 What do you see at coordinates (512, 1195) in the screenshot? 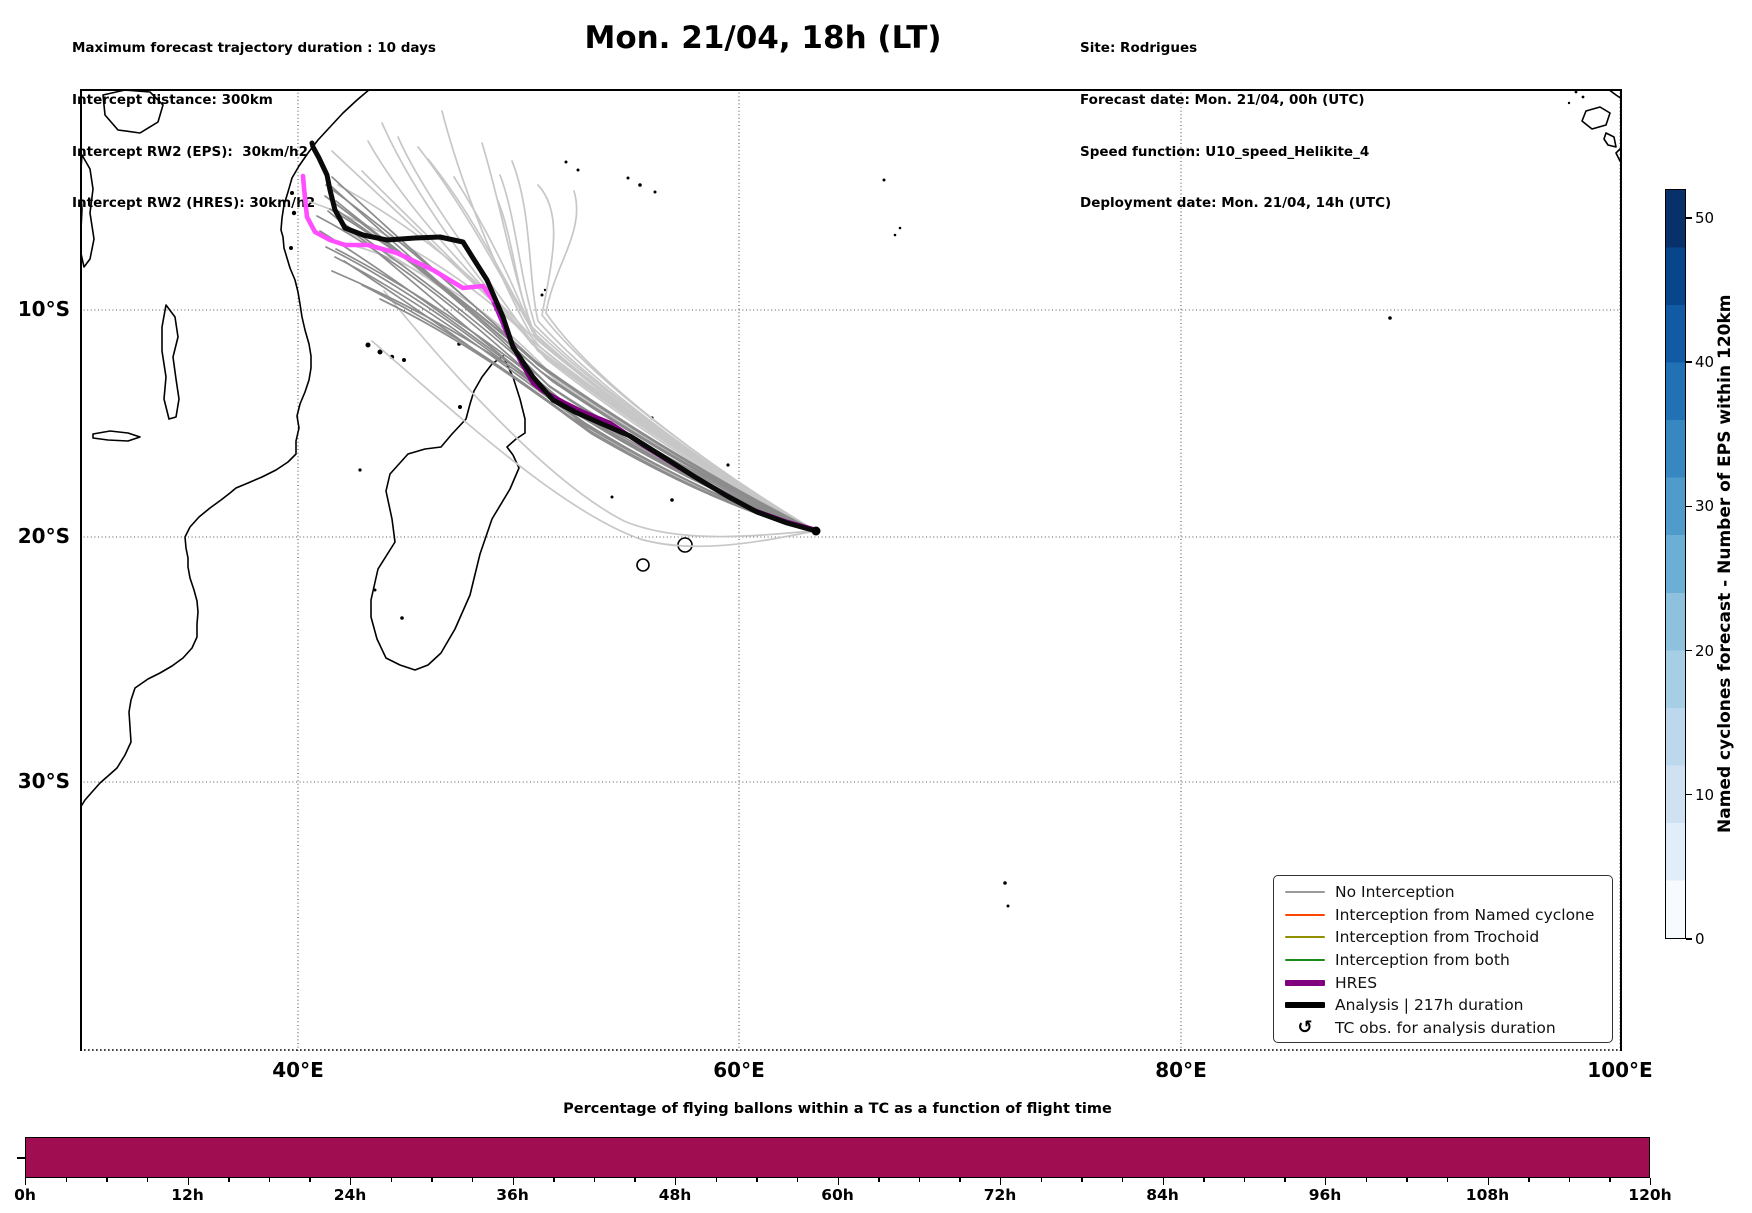
I see `flight-time-tick-label: 36h` at bounding box center [512, 1195].